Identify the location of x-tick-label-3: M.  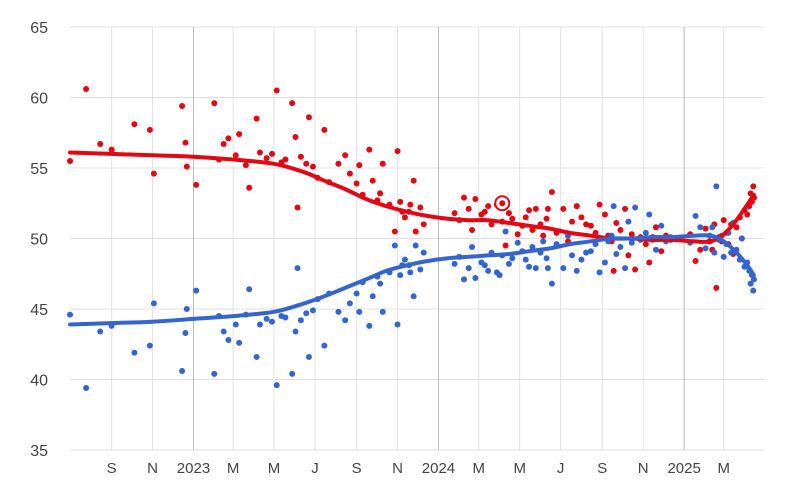
(233, 468).